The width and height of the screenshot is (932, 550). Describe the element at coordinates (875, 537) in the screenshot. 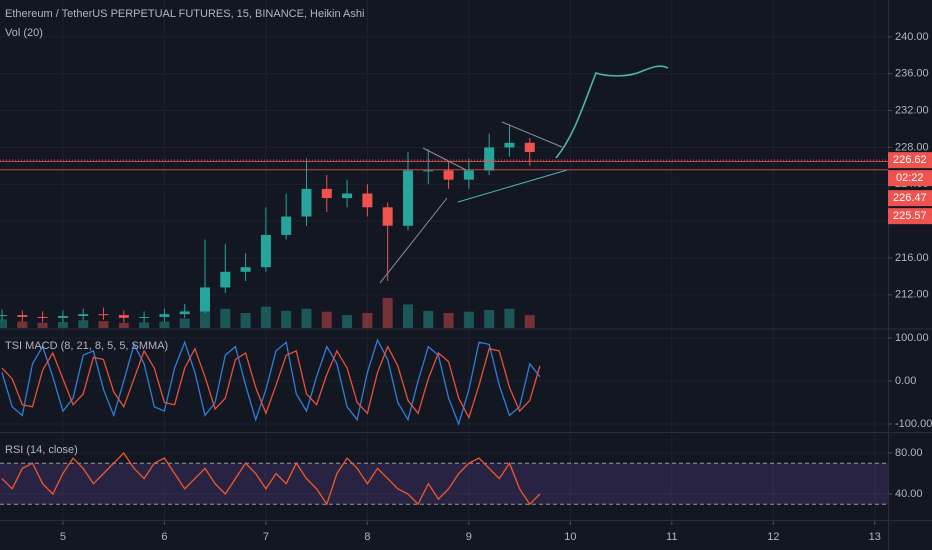

I see `x-tick-label: 13` at that location.